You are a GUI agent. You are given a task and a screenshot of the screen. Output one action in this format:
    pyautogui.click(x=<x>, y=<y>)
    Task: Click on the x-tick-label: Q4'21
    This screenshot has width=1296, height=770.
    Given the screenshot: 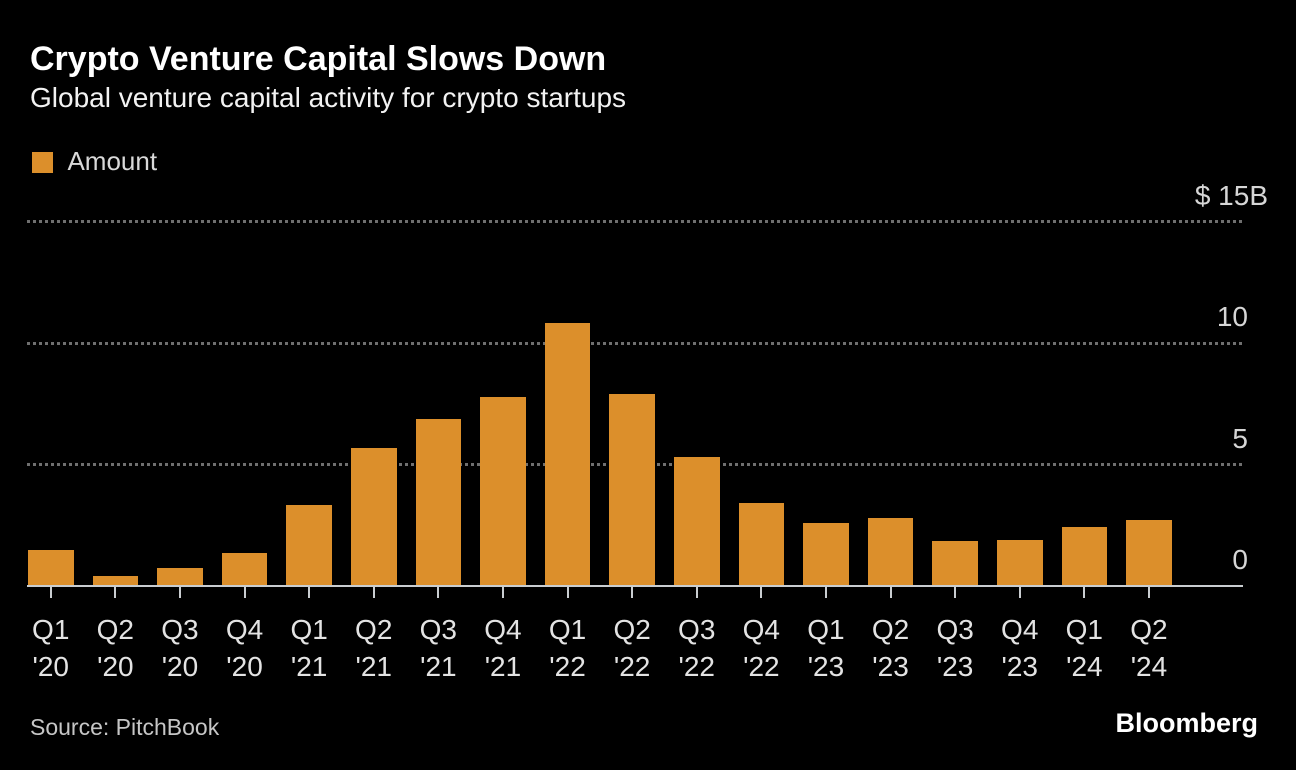 What is the action you would take?
    pyautogui.click(x=503, y=648)
    